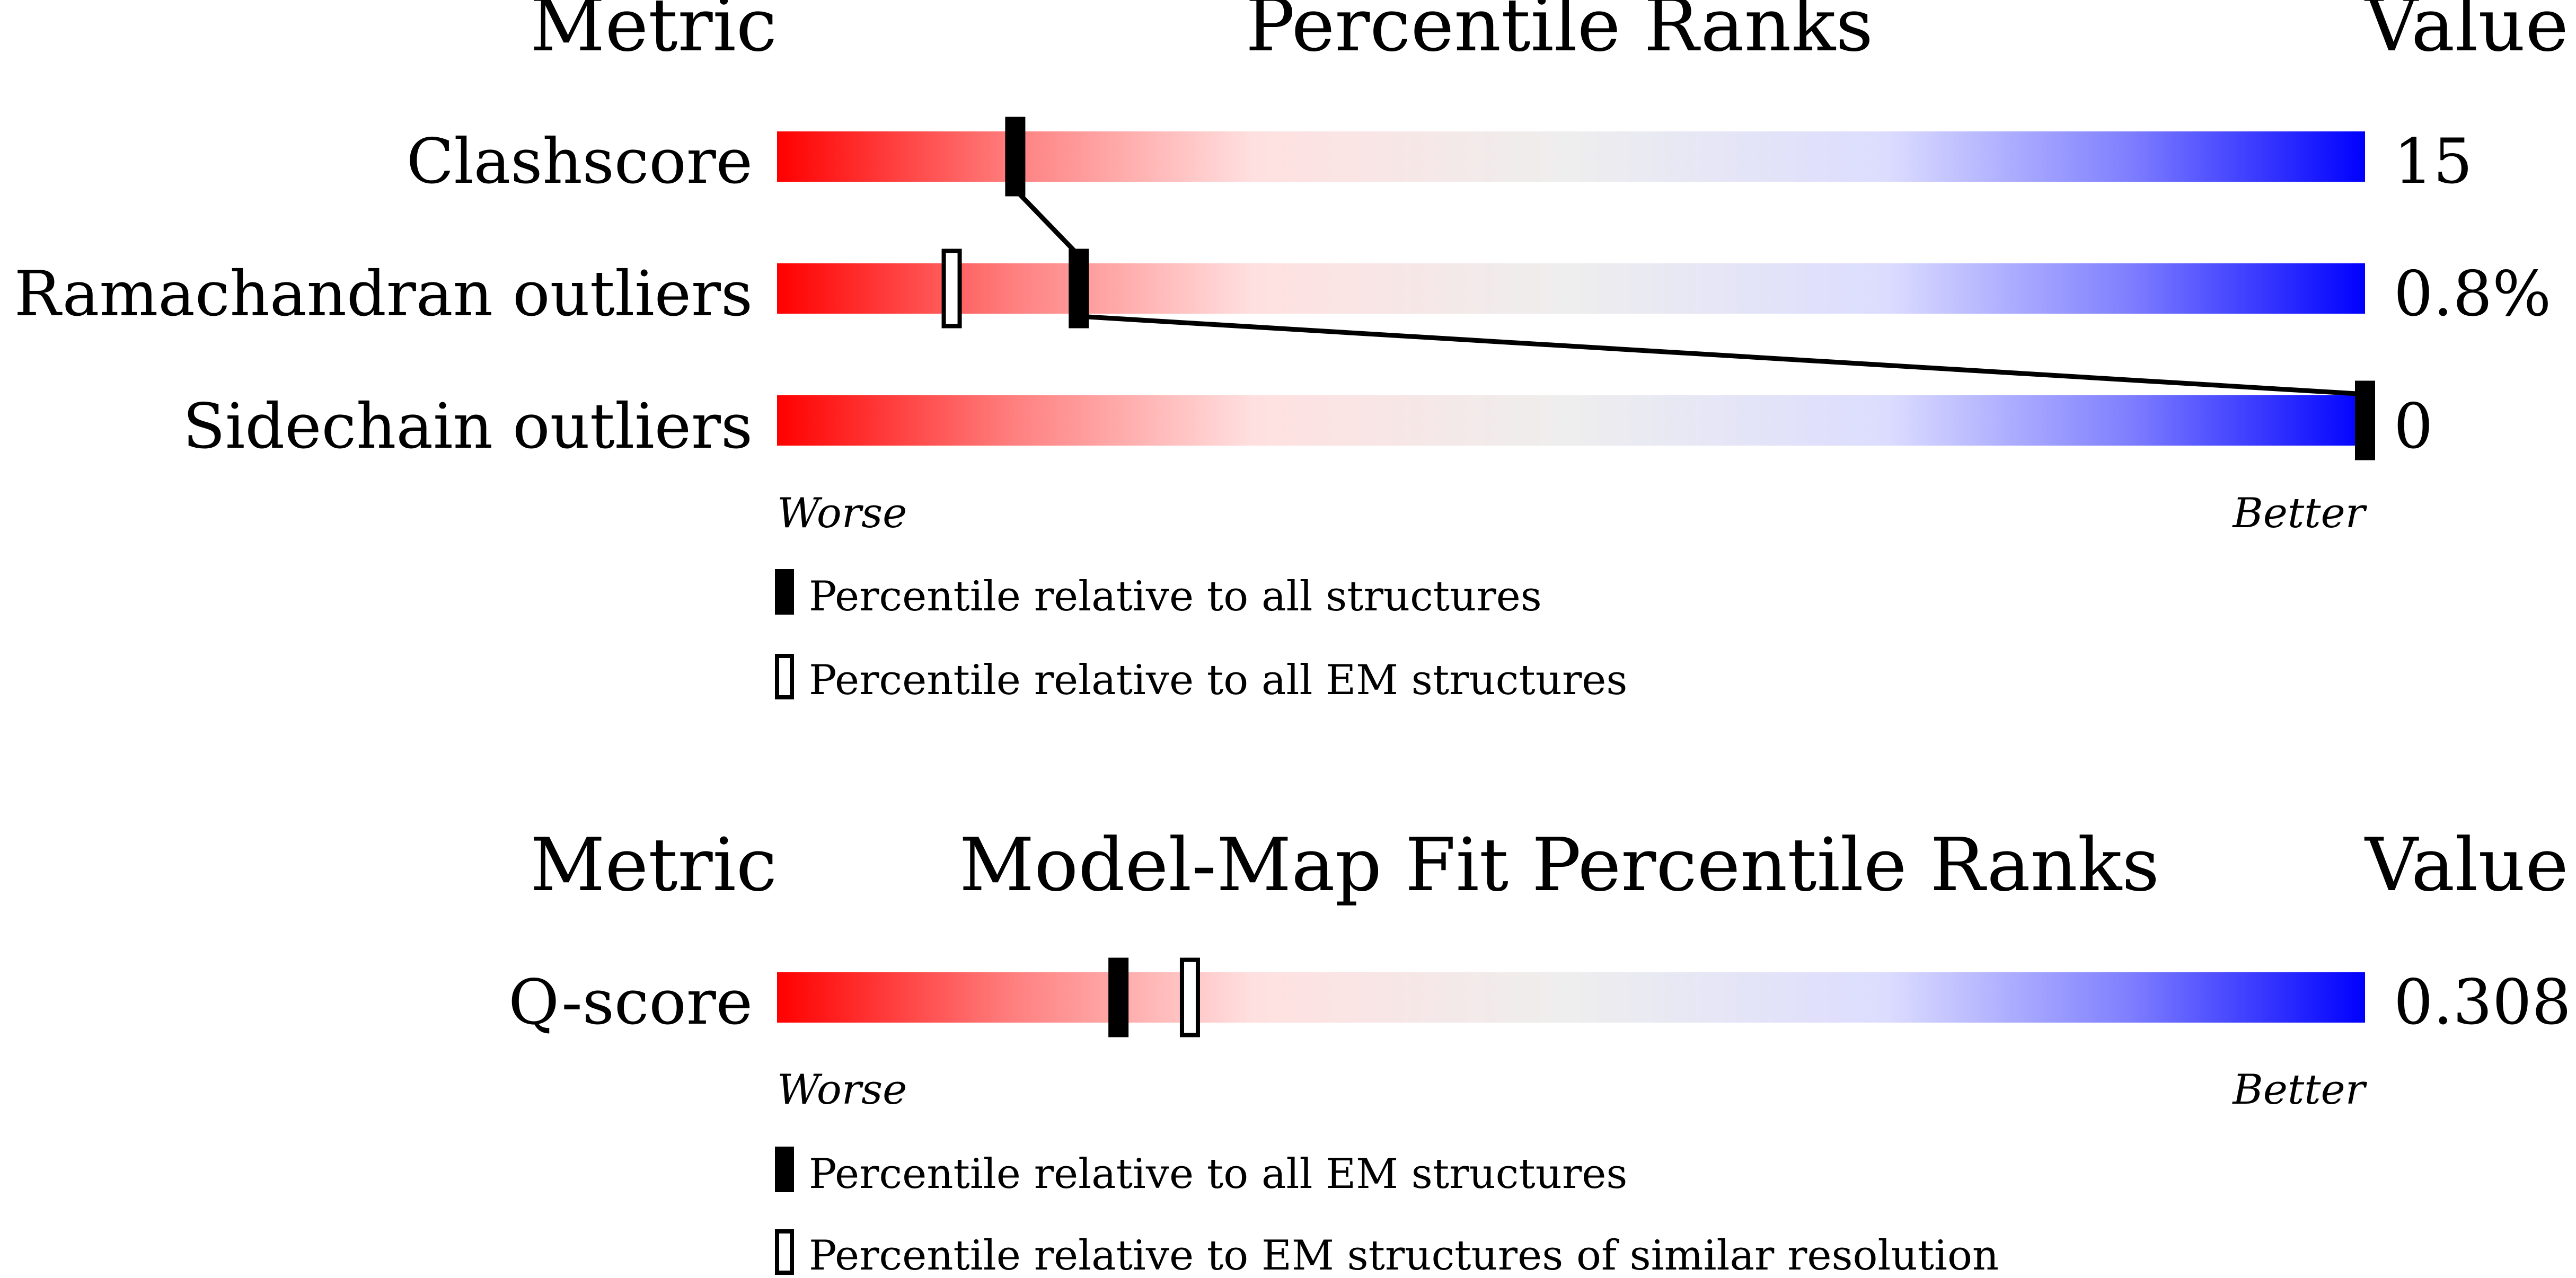 This screenshot has height=1278, width=2576. What do you see at coordinates (951, 288) in the screenshot?
I see `percentile-marker-em-ramachandran` at bounding box center [951, 288].